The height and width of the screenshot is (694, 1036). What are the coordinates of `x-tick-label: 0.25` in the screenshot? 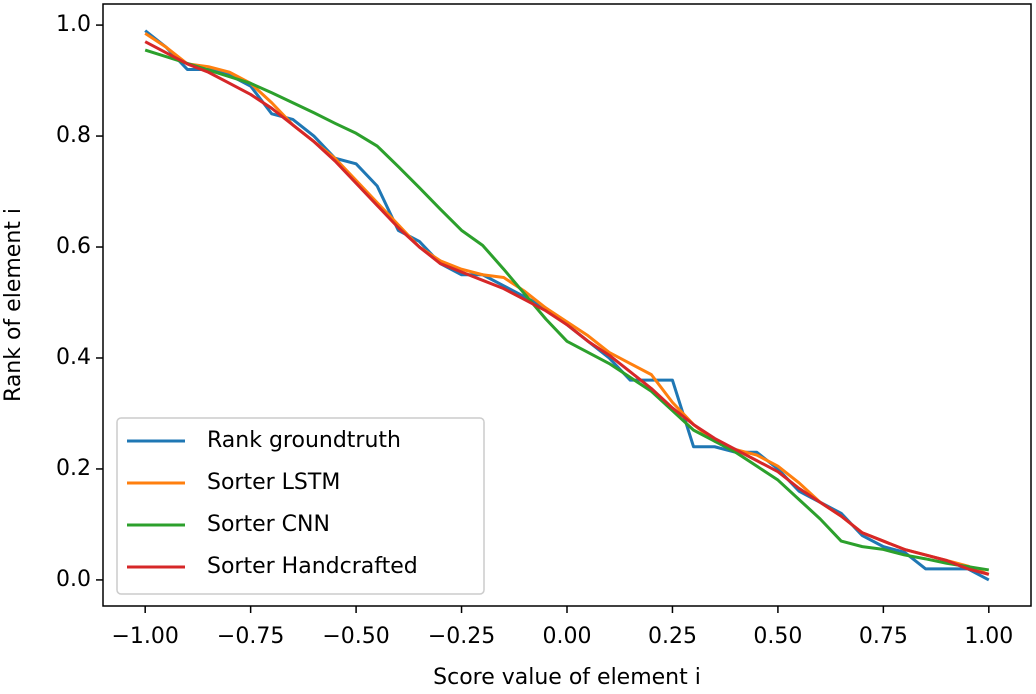 It's located at (672, 636).